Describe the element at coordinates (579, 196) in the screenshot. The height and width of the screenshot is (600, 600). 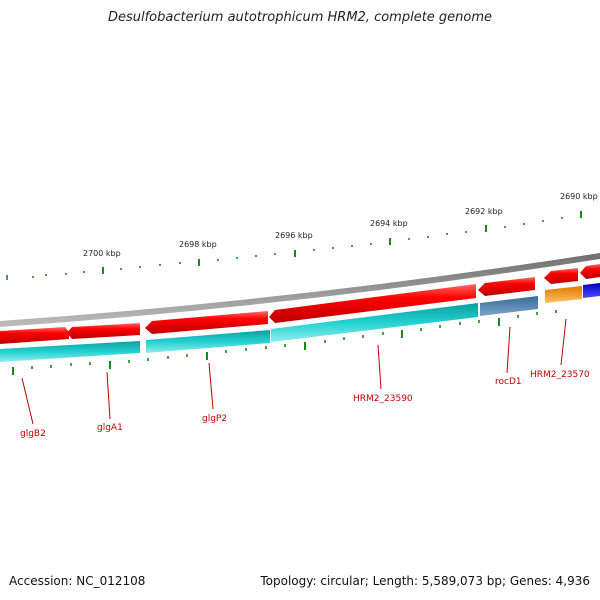
I see `scale-label-2690: 2690 kbp` at that location.